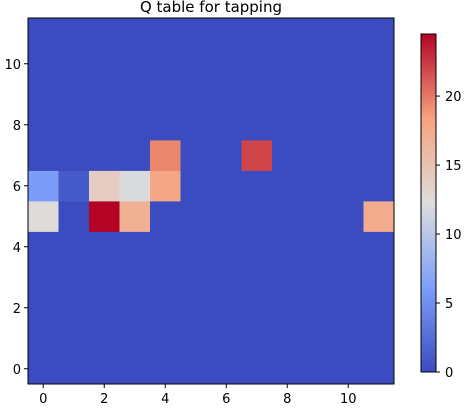 Image resolution: width=467 pixels, height=410 pixels. What do you see at coordinates (453, 97) in the screenshot?
I see `colorbar-tick-label: 20` at bounding box center [453, 97].